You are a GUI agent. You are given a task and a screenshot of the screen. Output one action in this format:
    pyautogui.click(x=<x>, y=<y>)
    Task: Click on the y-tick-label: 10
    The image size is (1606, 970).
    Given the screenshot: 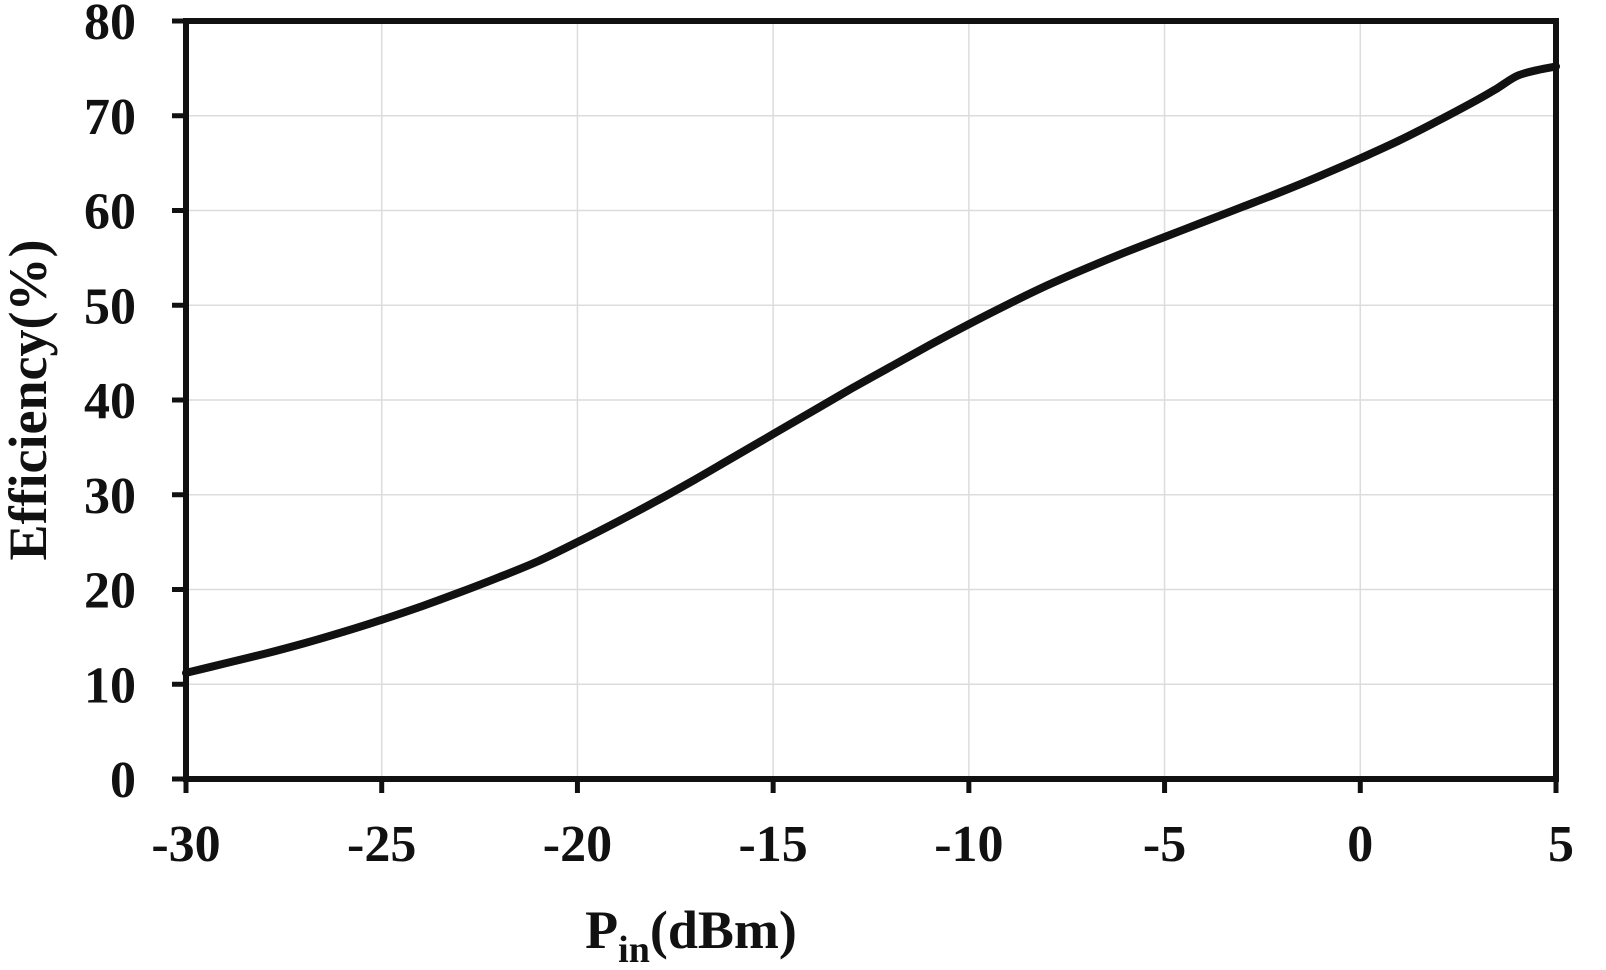 What is the action you would take?
    pyautogui.click(x=110, y=685)
    